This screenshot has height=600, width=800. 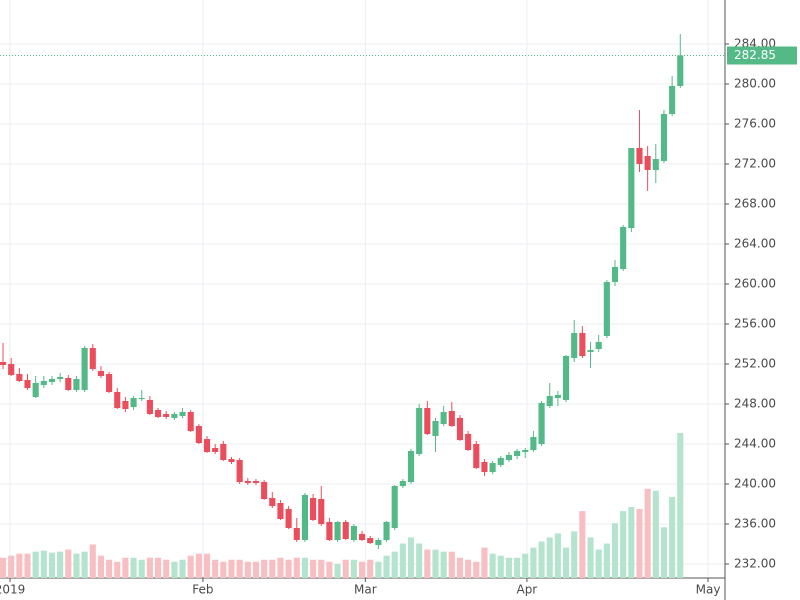 What do you see at coordinates (365, 590) in the screenshot?
I see `x-tick-label: Mar` at bounding box center [365, 590].